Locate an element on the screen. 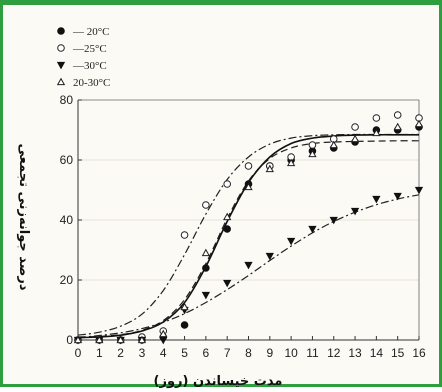 The height and width of the screenshot is (392, 442). legend: — 20°C —25°C —30°C 20-30°C is located at coordinates (83, 57).